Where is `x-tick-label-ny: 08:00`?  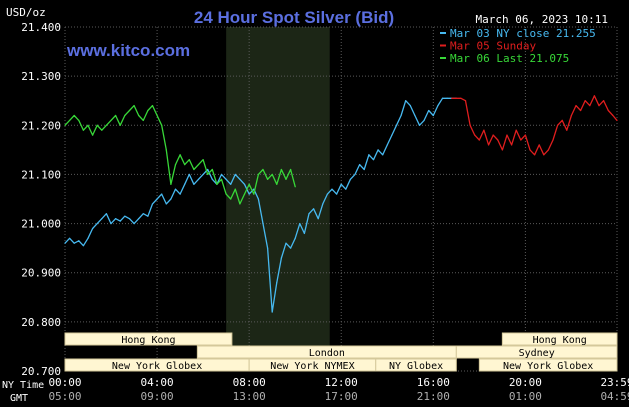
x-tick-label-ny: 08:00 is located at coordinates (249, 382).